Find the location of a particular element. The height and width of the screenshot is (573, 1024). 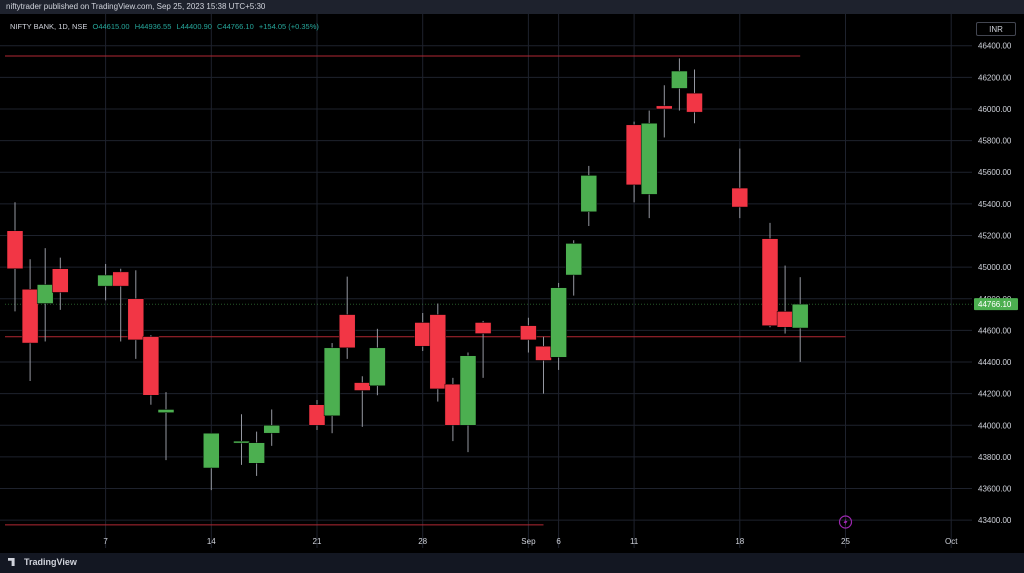

currency-selector: INR is located at coordinates (996, 29).